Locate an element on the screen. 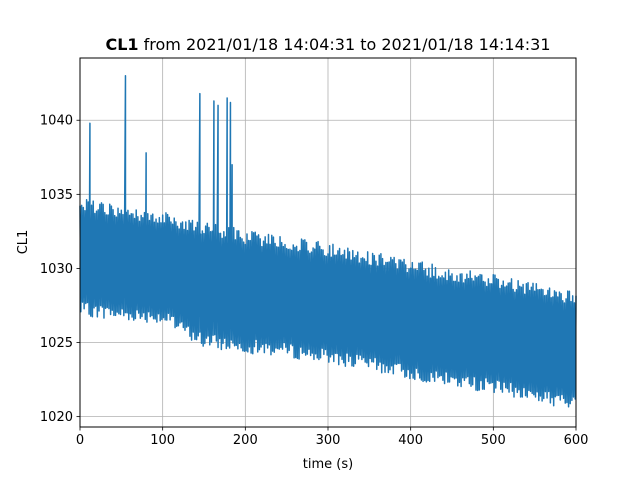 The width and height of the screenshot is (640, 480). x-tick-label: 500 is located at coordinates (493, 440).